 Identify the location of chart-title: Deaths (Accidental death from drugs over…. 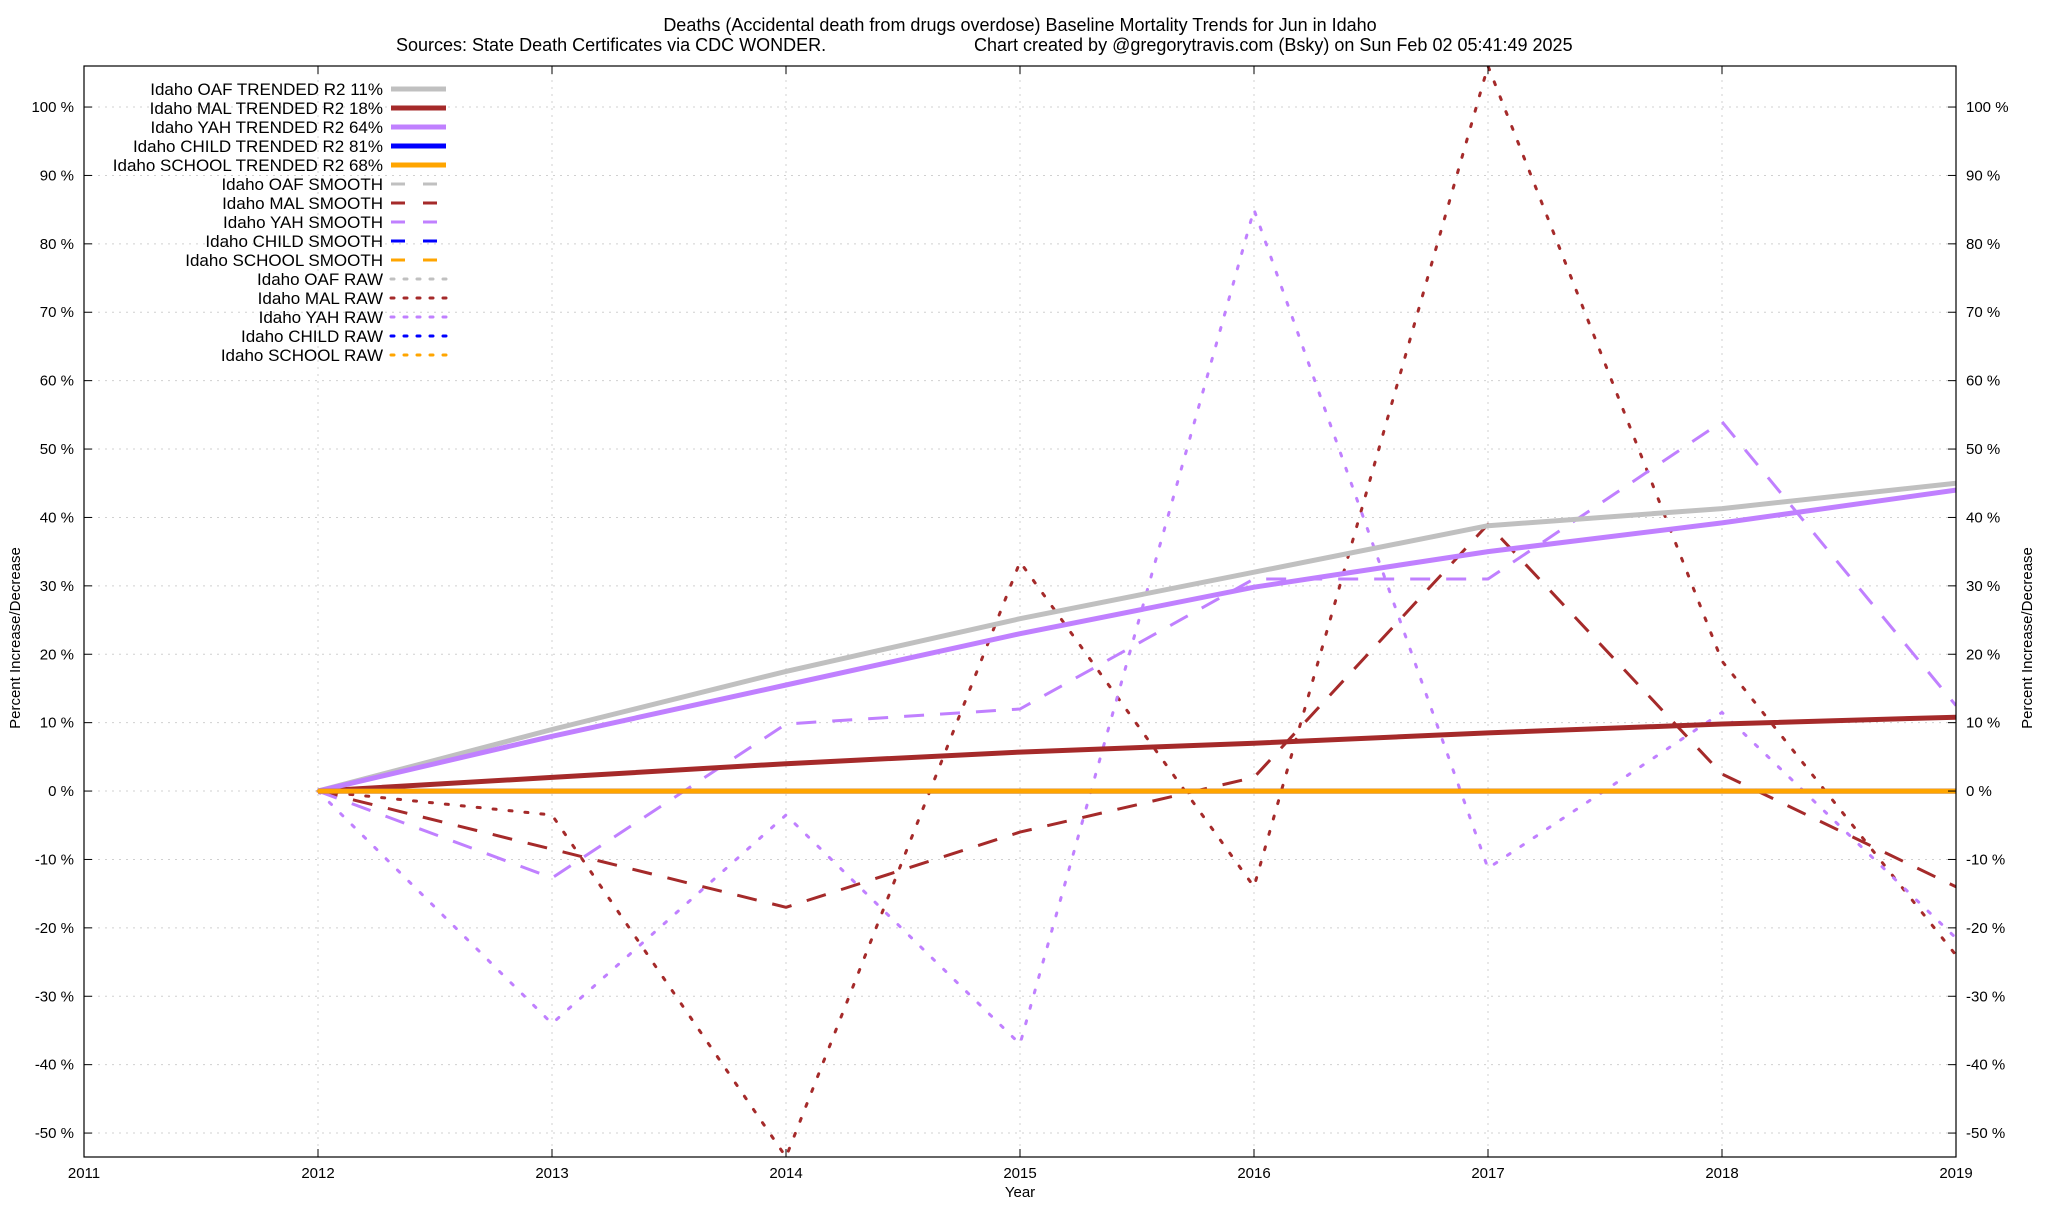
(1019, 25).